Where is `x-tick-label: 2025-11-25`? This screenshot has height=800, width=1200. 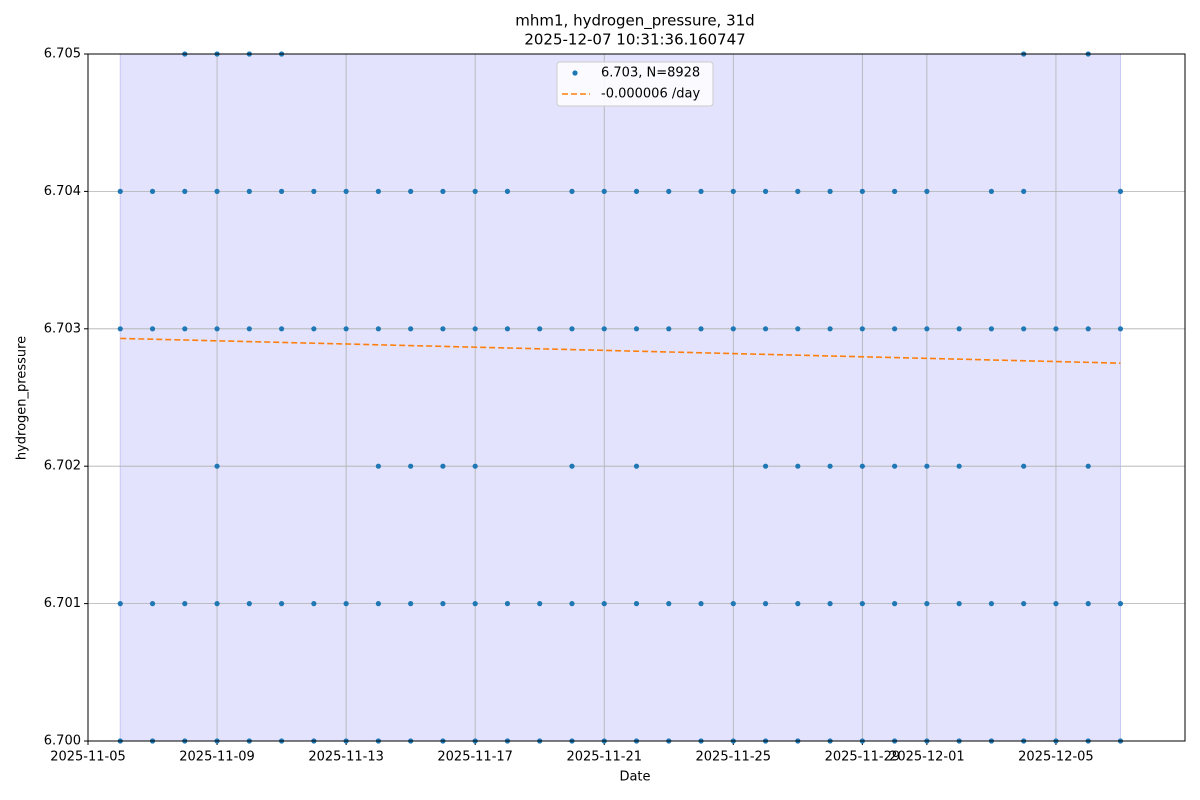
x-tick-label: 2025-11-25 is located at coordinates (734, 757).